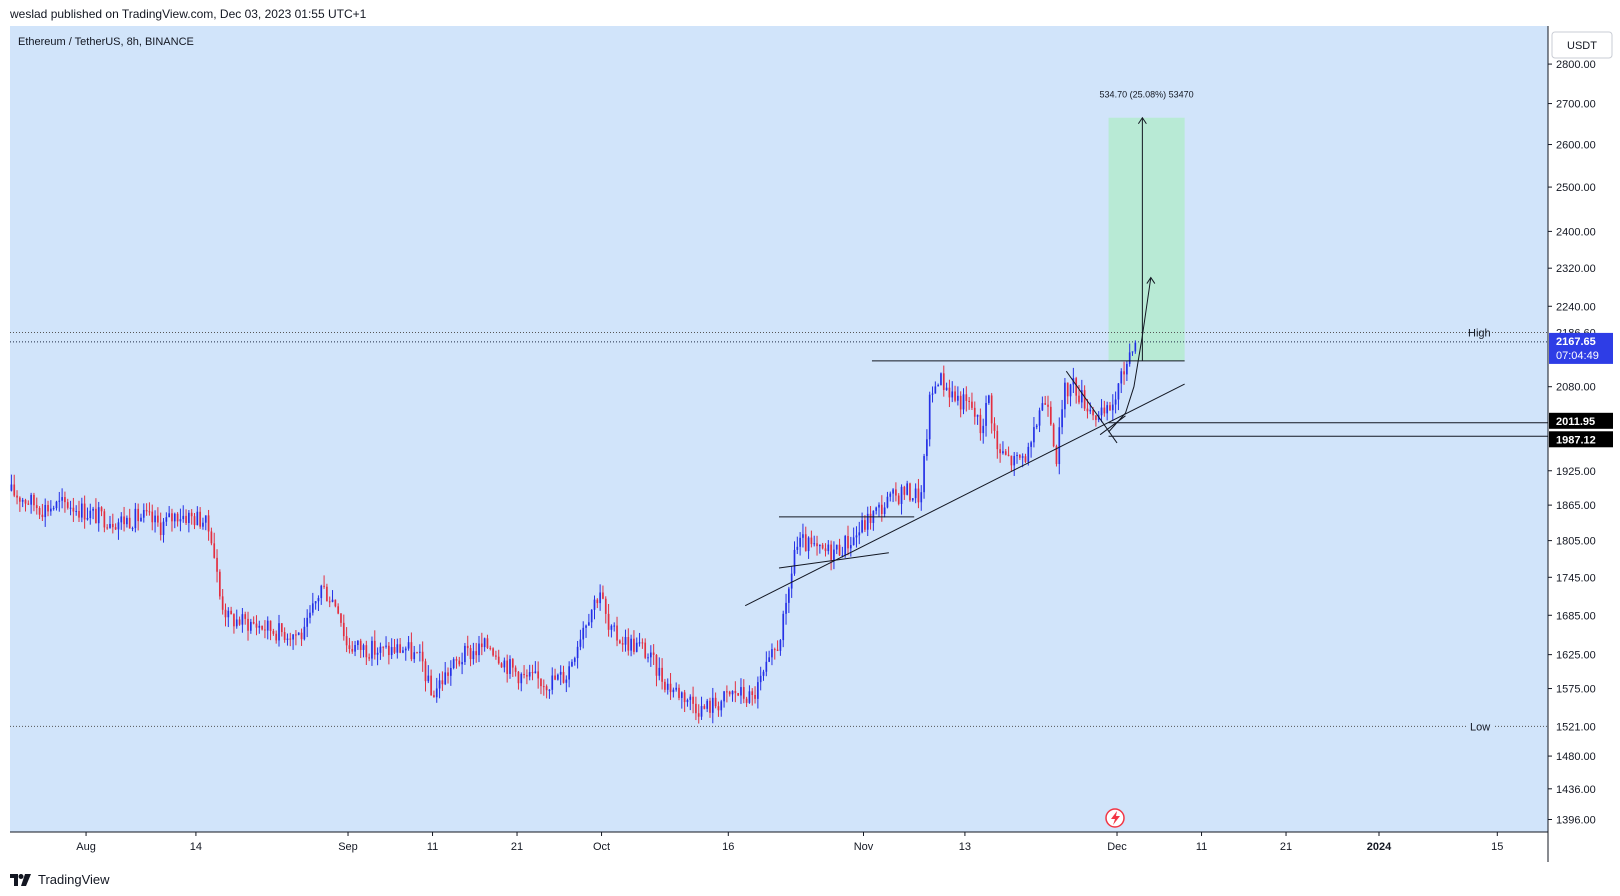 This screenshot has width=1620, height=896. I want to click on time-axis-ticks: Aug 14 Sep 11 21 Oct 16 Nov 13 Dec 11 21 2024 15, so click(789, 842).